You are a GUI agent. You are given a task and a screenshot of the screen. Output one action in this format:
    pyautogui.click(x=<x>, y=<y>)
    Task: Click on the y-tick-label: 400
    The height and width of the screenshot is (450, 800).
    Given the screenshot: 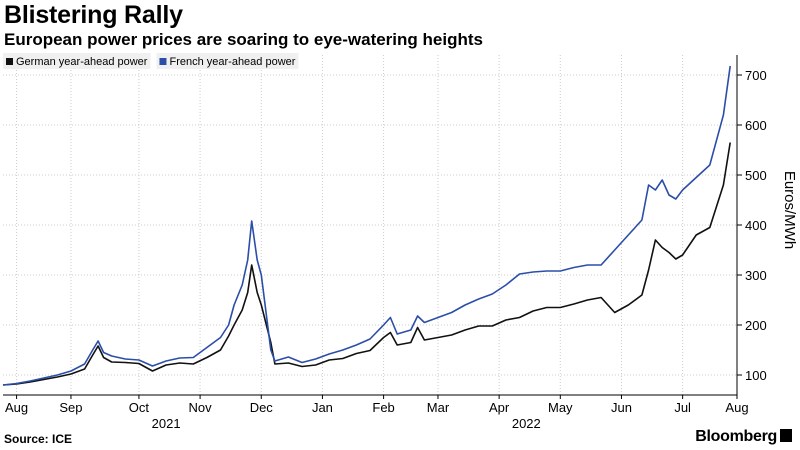 What is the action you would take?
    pyautogui.click(x=756, y=225)
    